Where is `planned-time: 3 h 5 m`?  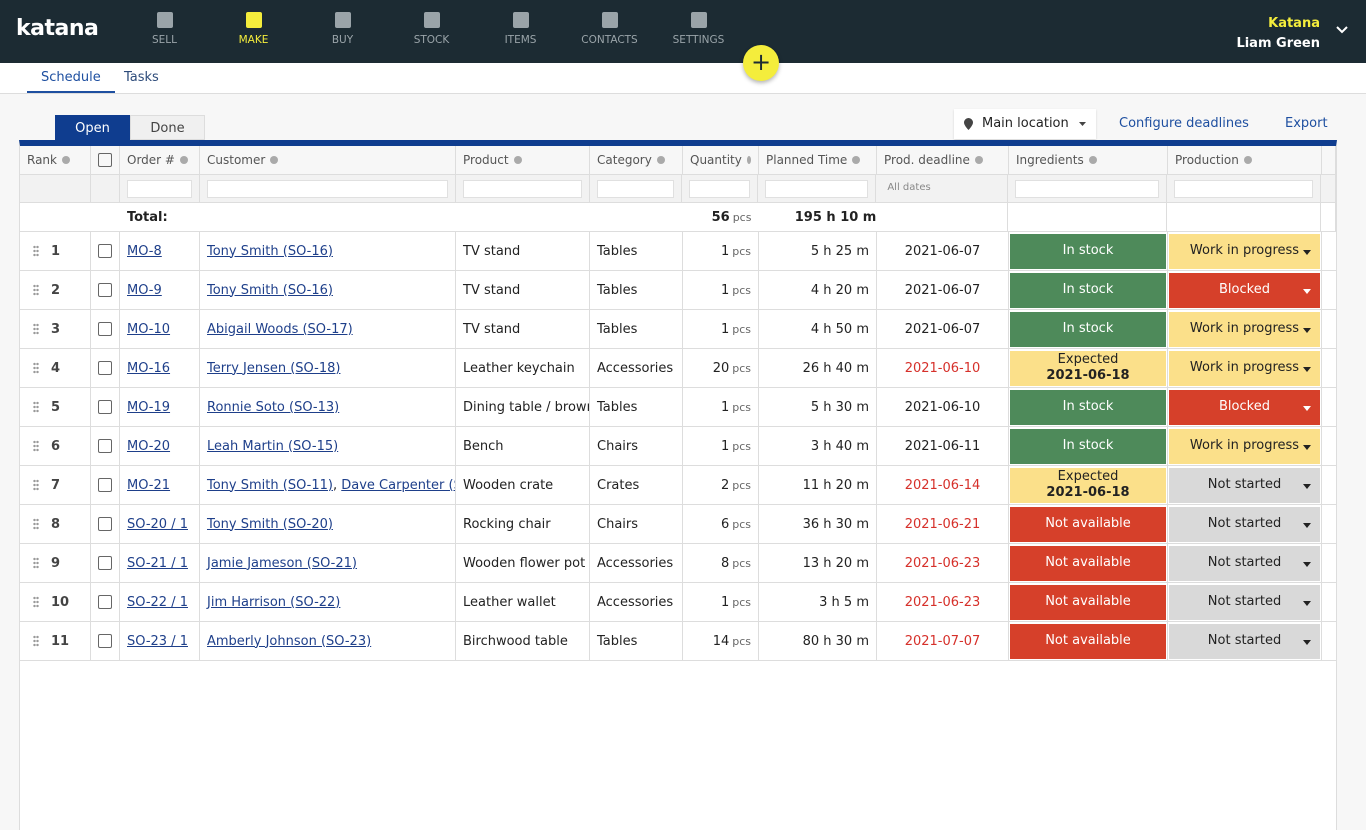 planned-time: 3 h 5 m is located at coordinates (844, 602).